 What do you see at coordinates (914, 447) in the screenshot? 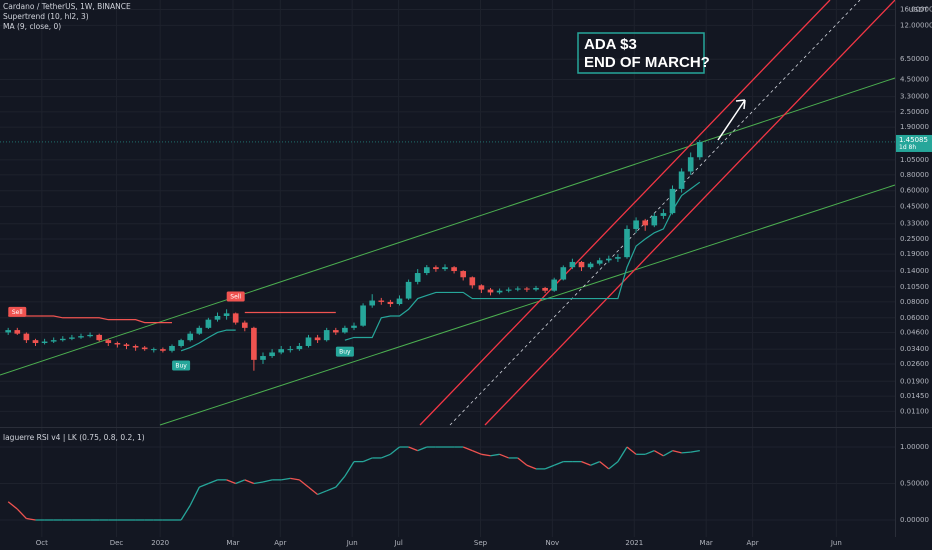
I see `y-tick-label: 1.00000` at bounding box center [914, 447].